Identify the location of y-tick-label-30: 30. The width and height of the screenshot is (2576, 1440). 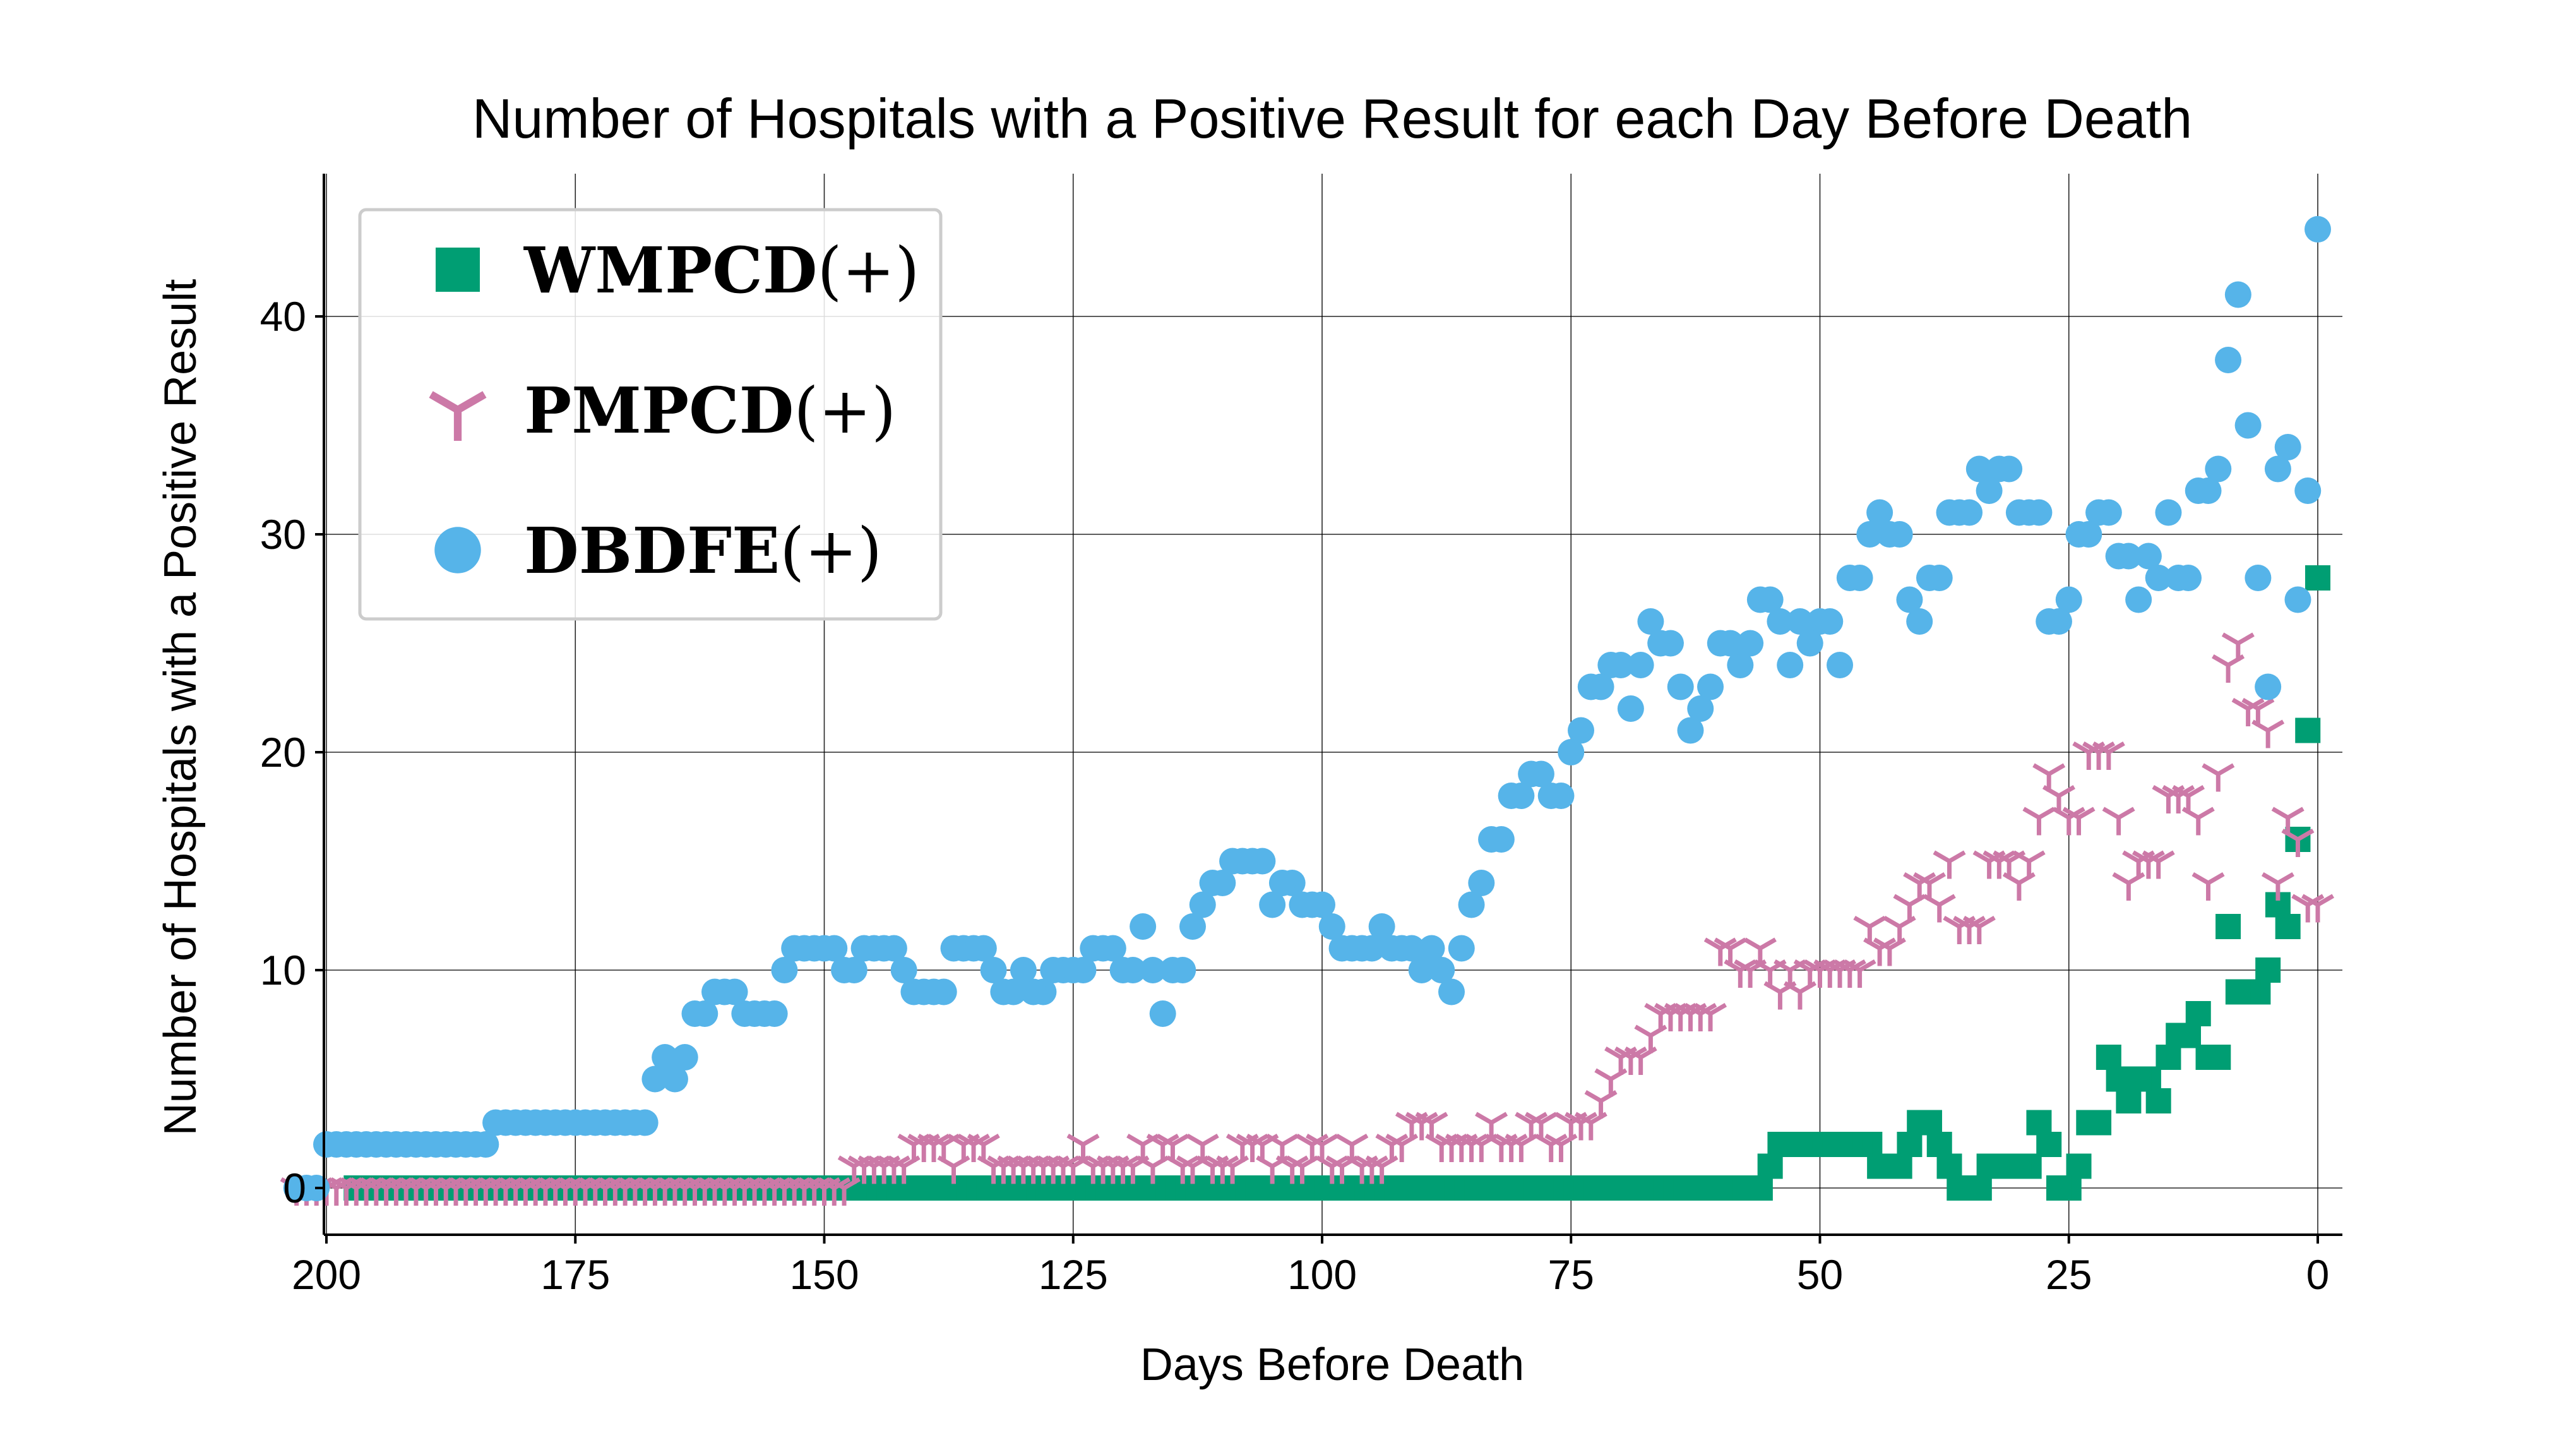
(283, 534).